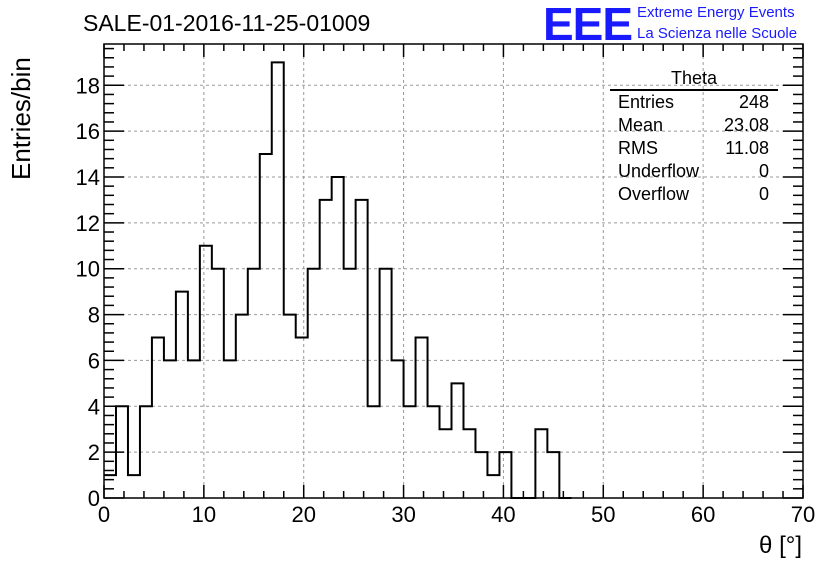 The image size is (836, 572). What do you see at coordinates (94, 360) in the screenshot?
I see `y-tick-label: 6` at bounding box center [94, 360].